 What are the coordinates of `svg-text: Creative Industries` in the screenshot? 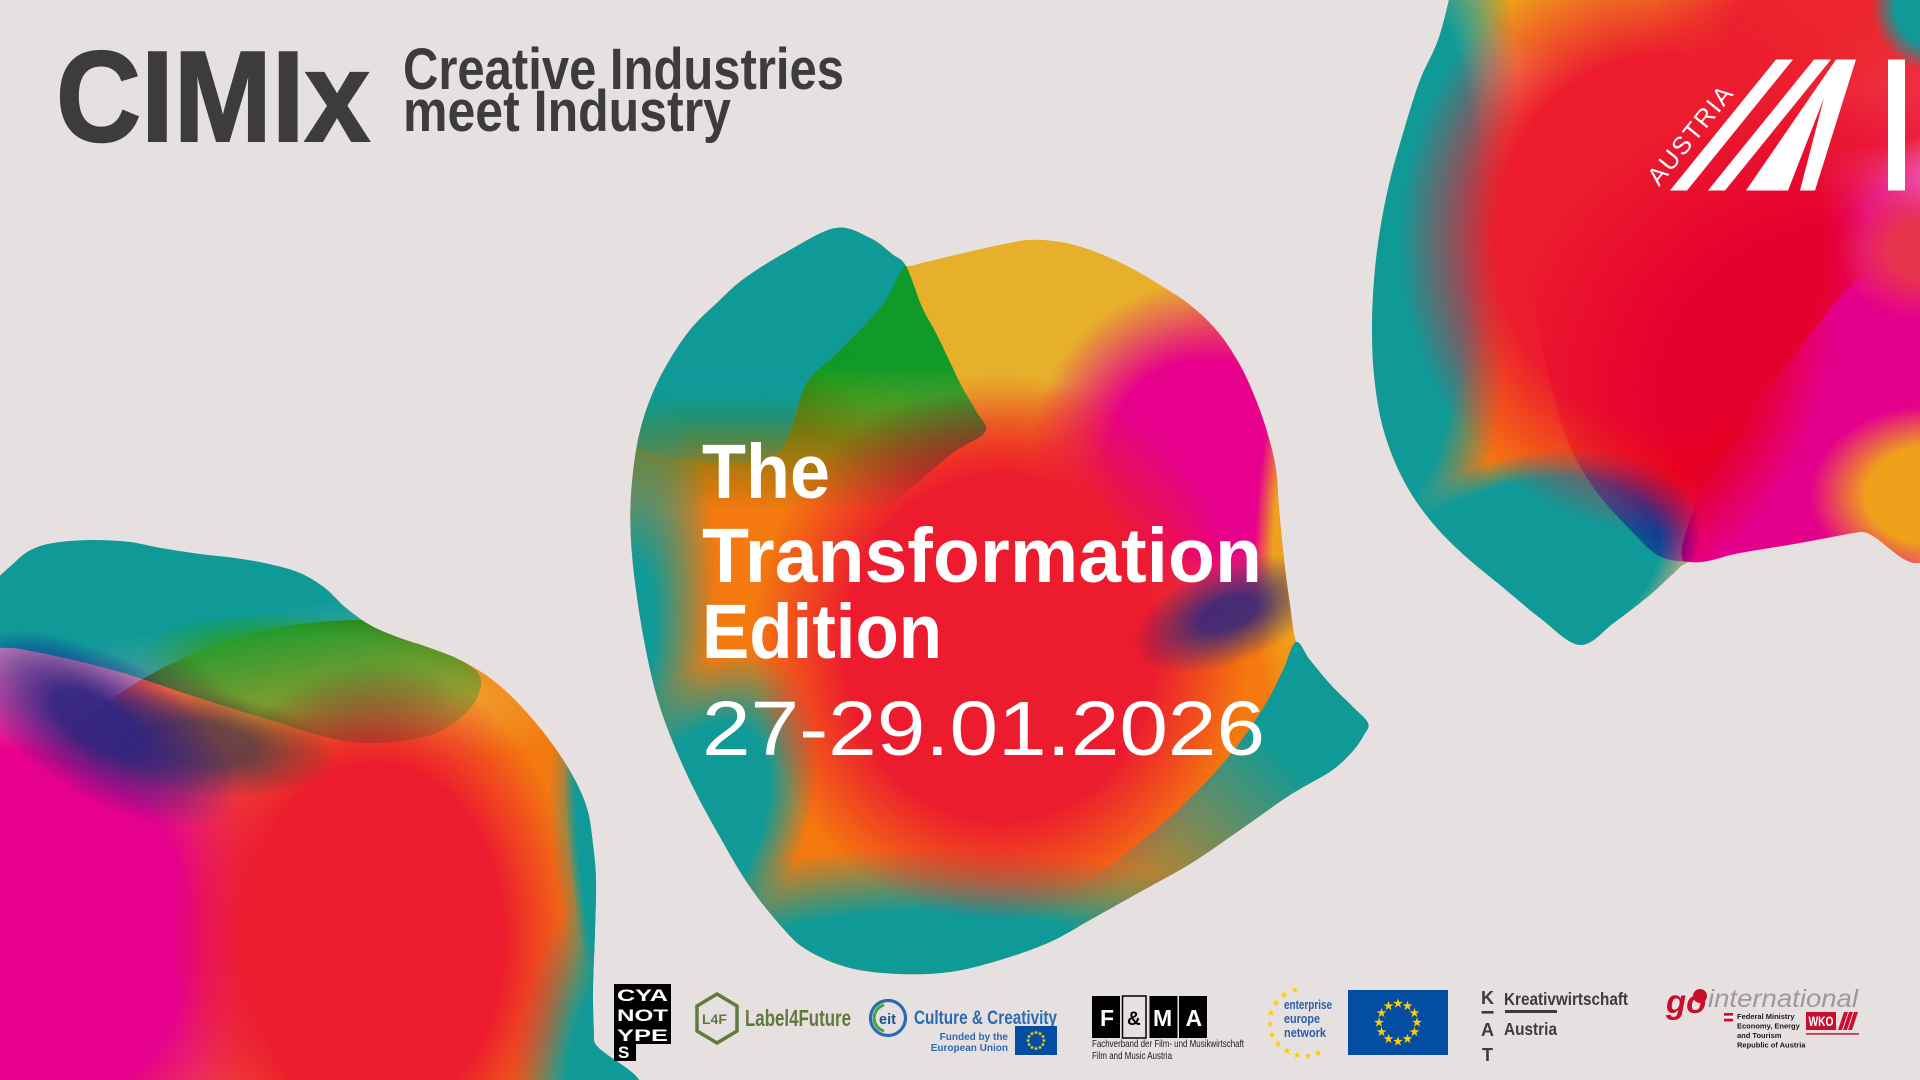 It's located at (623, 69).